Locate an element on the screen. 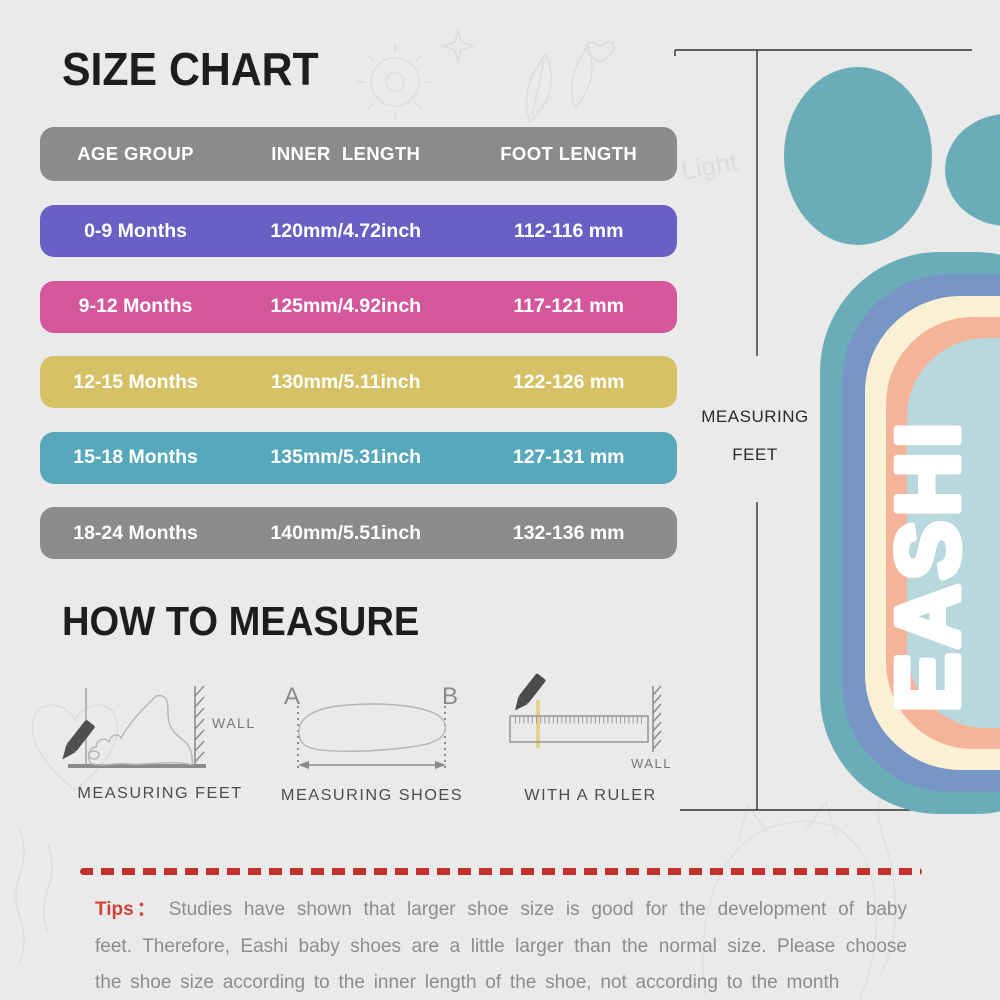 Image resolution: width=1000 pixels, height=1000 pixels. table-row: 15-18 Months 135mm/5.31inch 127-131 mm is located at coordinates (358, 457).